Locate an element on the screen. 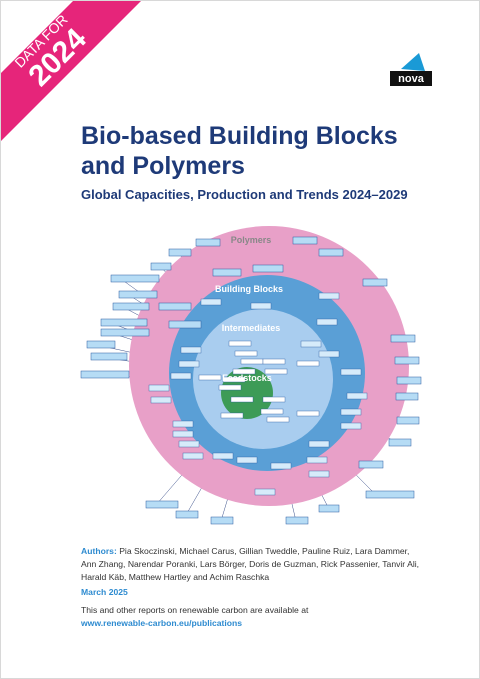  logo-box is located at coordinates (411, 78).